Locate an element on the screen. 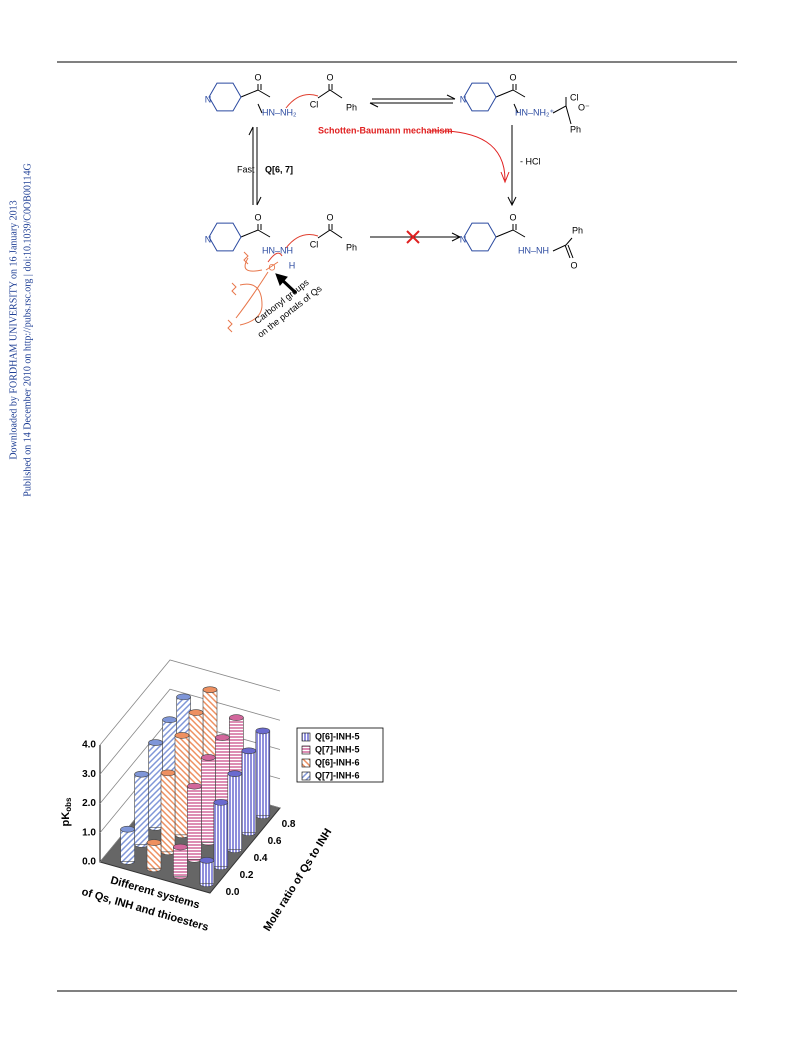 The width and height of the screenshot is (793, 1039). grid-line is located at coordinates (190, 731).